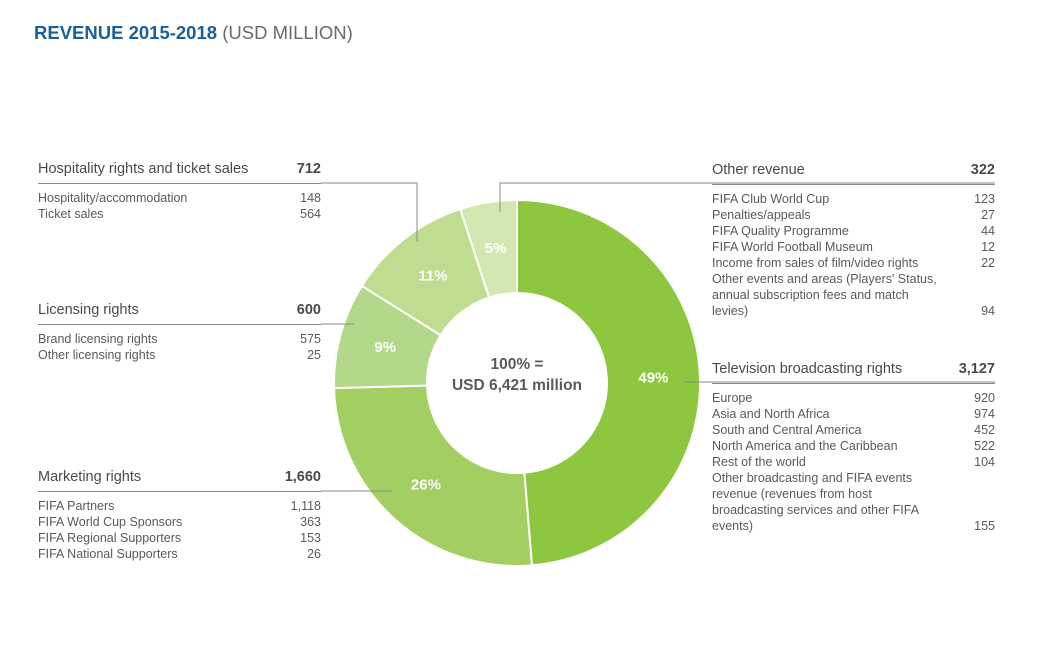 The height and width of the screenshot is (660, 1061). I want to click on television-item-name: Rest of the world, so click(759, 462).